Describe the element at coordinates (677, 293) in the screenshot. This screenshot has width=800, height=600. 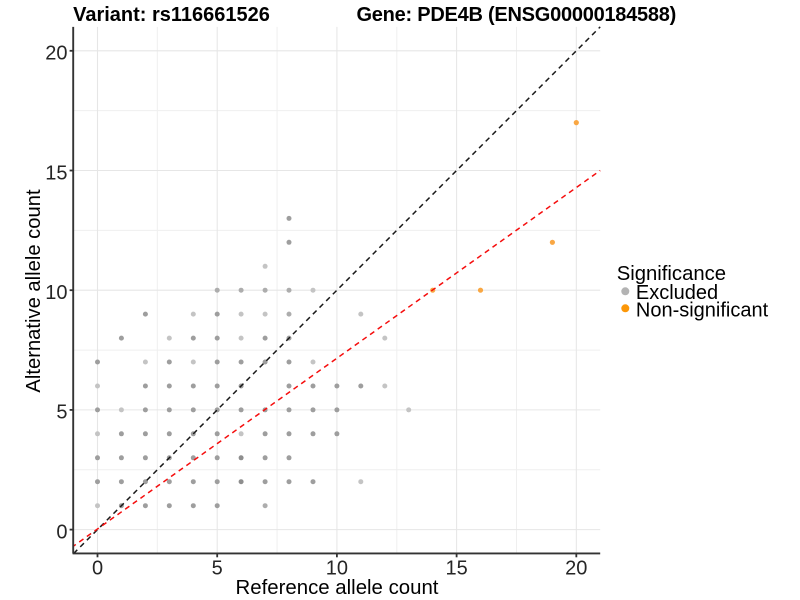
I see `svg-text: Excluded` at that location.